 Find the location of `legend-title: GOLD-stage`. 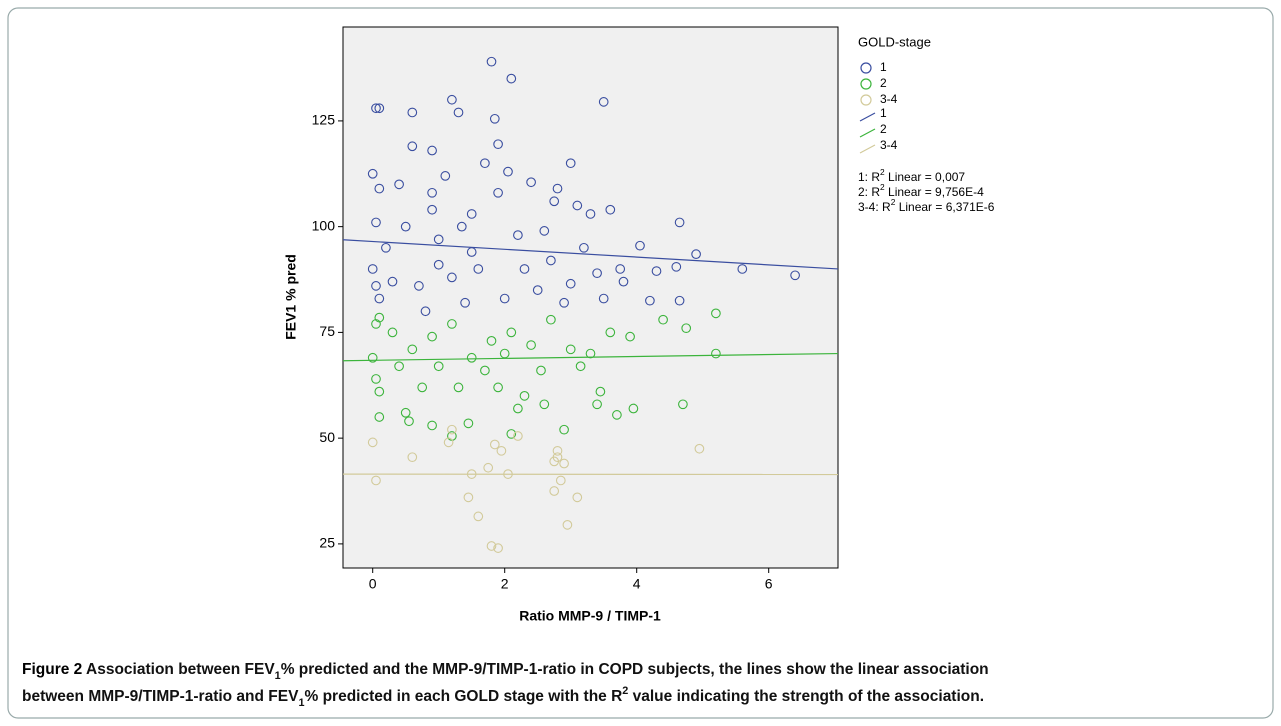

legend-title: GOLD-stage is located at coordinates (894, 41).